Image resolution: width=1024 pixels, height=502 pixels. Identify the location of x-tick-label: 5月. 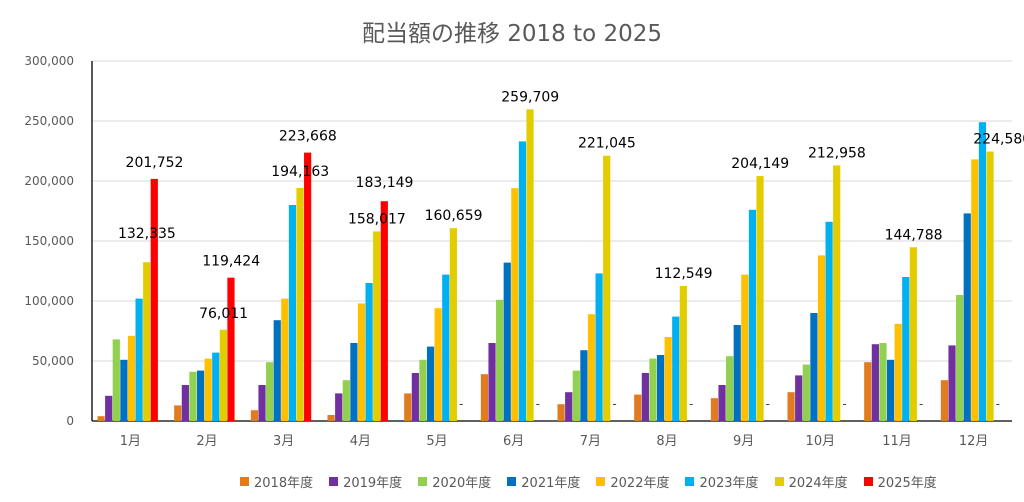
(436, 441).